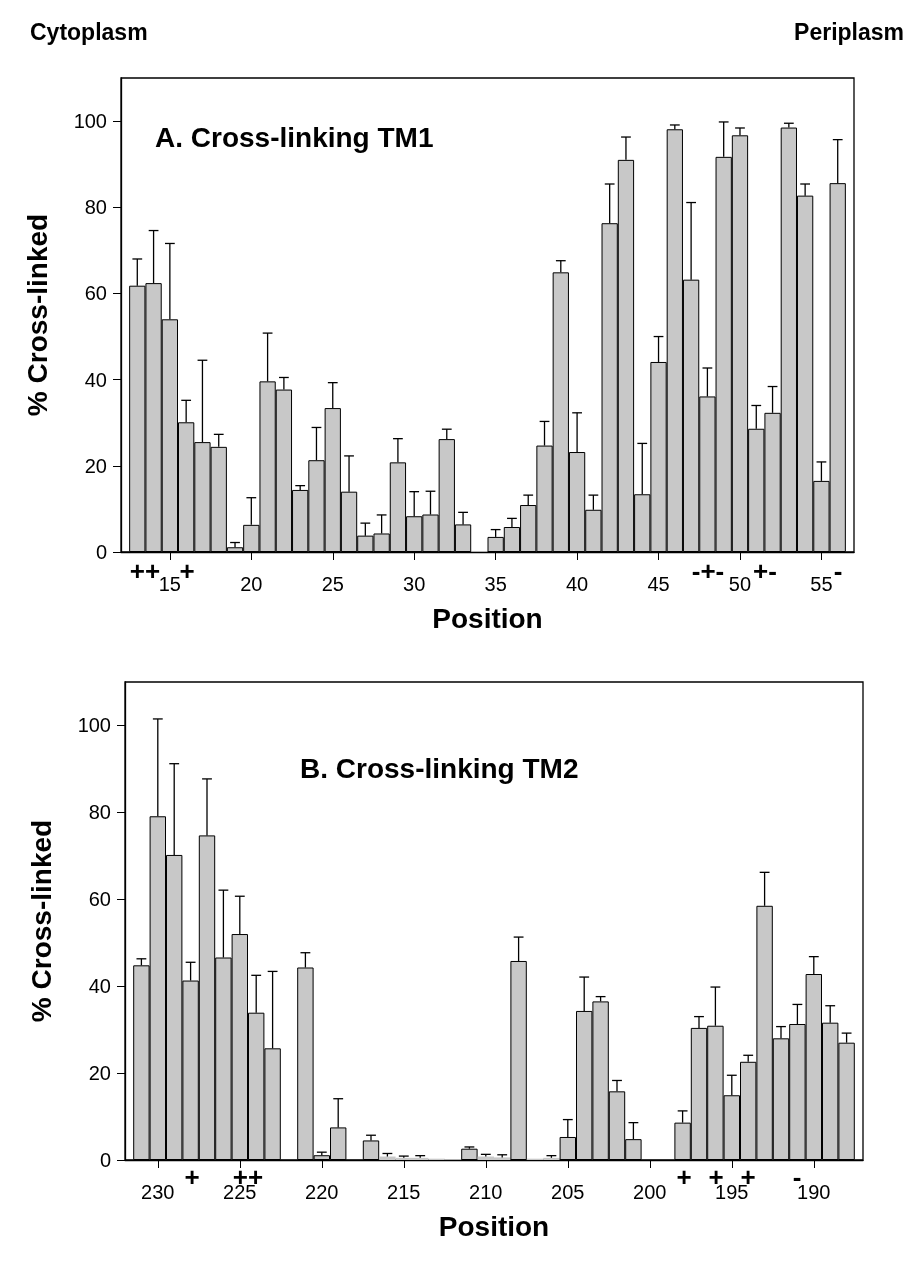 The image size is (924, 1267). I want to click on x-tick-label: 45, so click(658, 584).